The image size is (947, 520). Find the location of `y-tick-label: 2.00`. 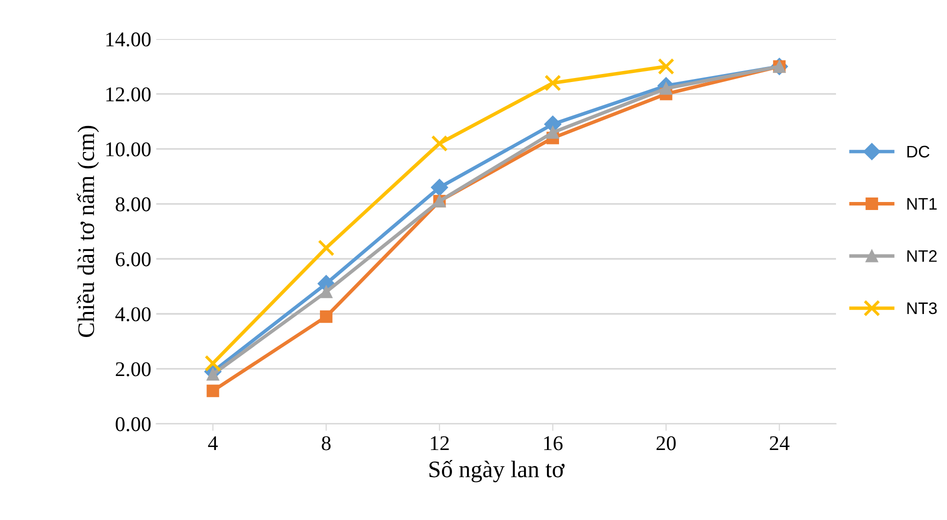

y-tick-label: 2.00 is located at coordinates (133, 369).